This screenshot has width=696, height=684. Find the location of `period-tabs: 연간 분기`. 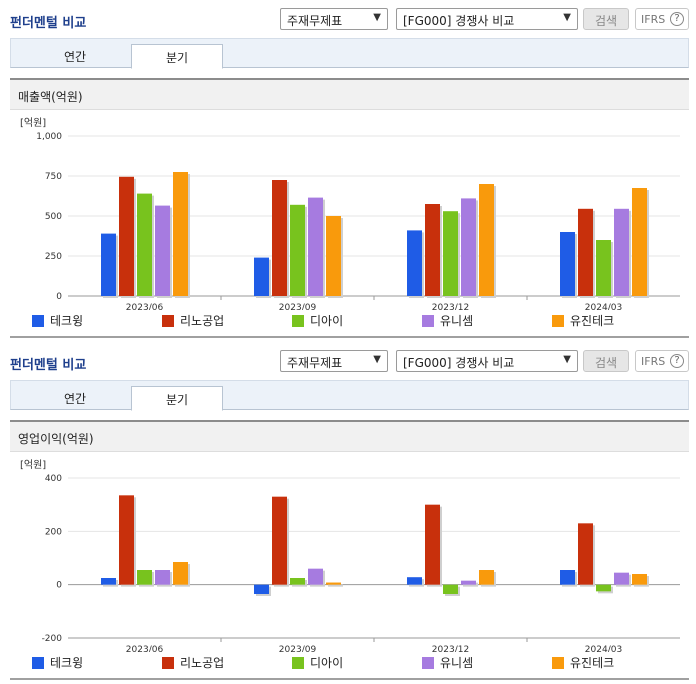

period-tabs: 연간 분기 is located at coordinates (349, 53).